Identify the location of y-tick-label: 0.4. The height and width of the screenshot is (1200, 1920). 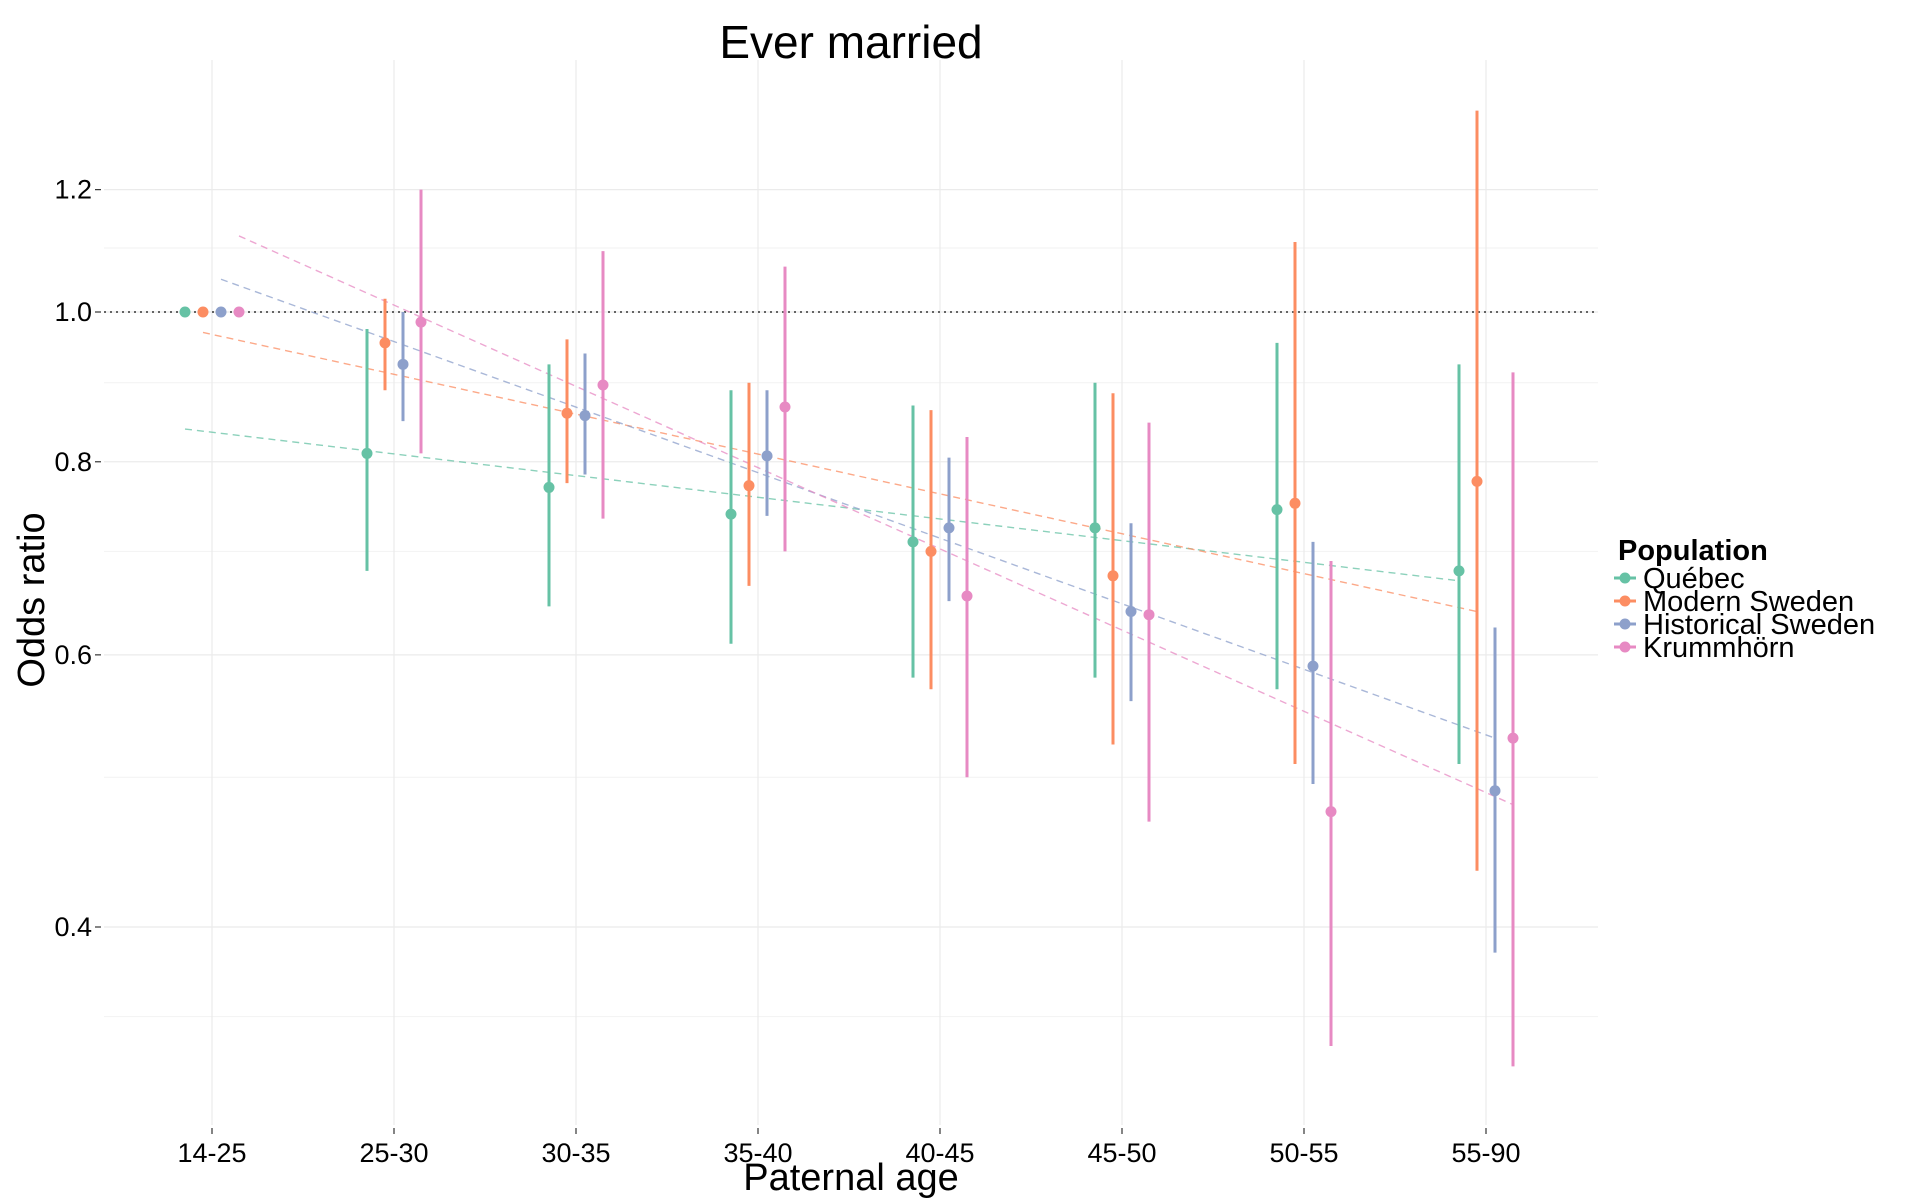
(73, 927).